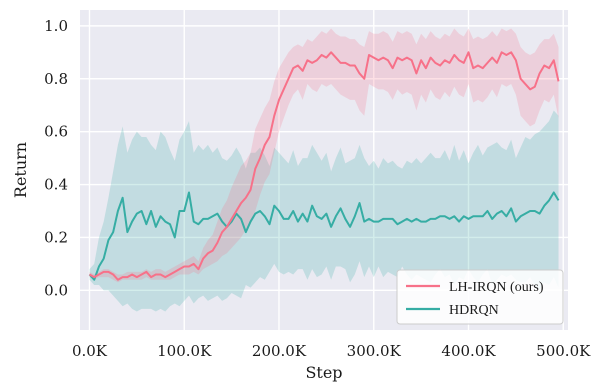  I want to click on y-axis-ticks: 0.0 0.2 0.4 0.6 0.8 1.0, so click(56, 158).